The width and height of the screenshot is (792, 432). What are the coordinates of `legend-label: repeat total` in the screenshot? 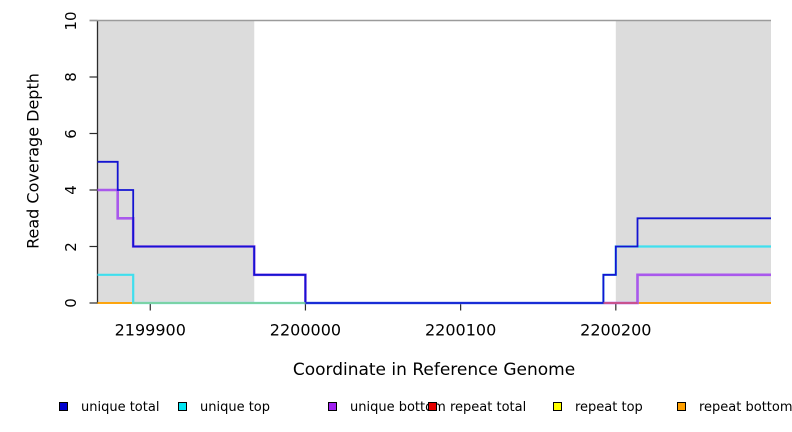 It's located at (488, 407).